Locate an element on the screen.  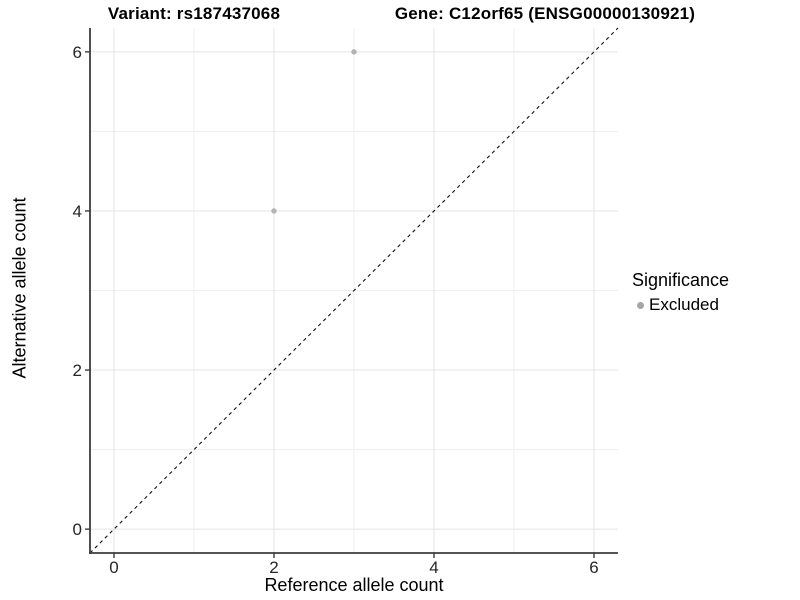
x-tick-label: 0 is located at coordinates (113, 567).